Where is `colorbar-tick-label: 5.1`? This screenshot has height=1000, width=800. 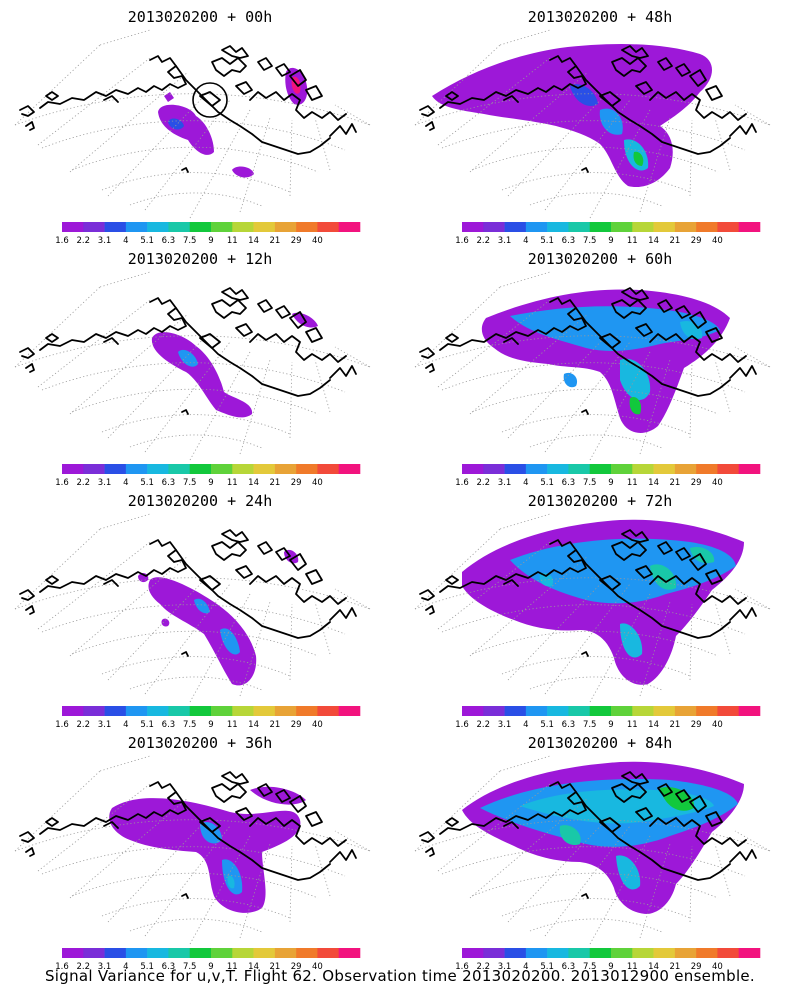
colorbar-tick-label: 5.1 is located at coordinates (547, 725).